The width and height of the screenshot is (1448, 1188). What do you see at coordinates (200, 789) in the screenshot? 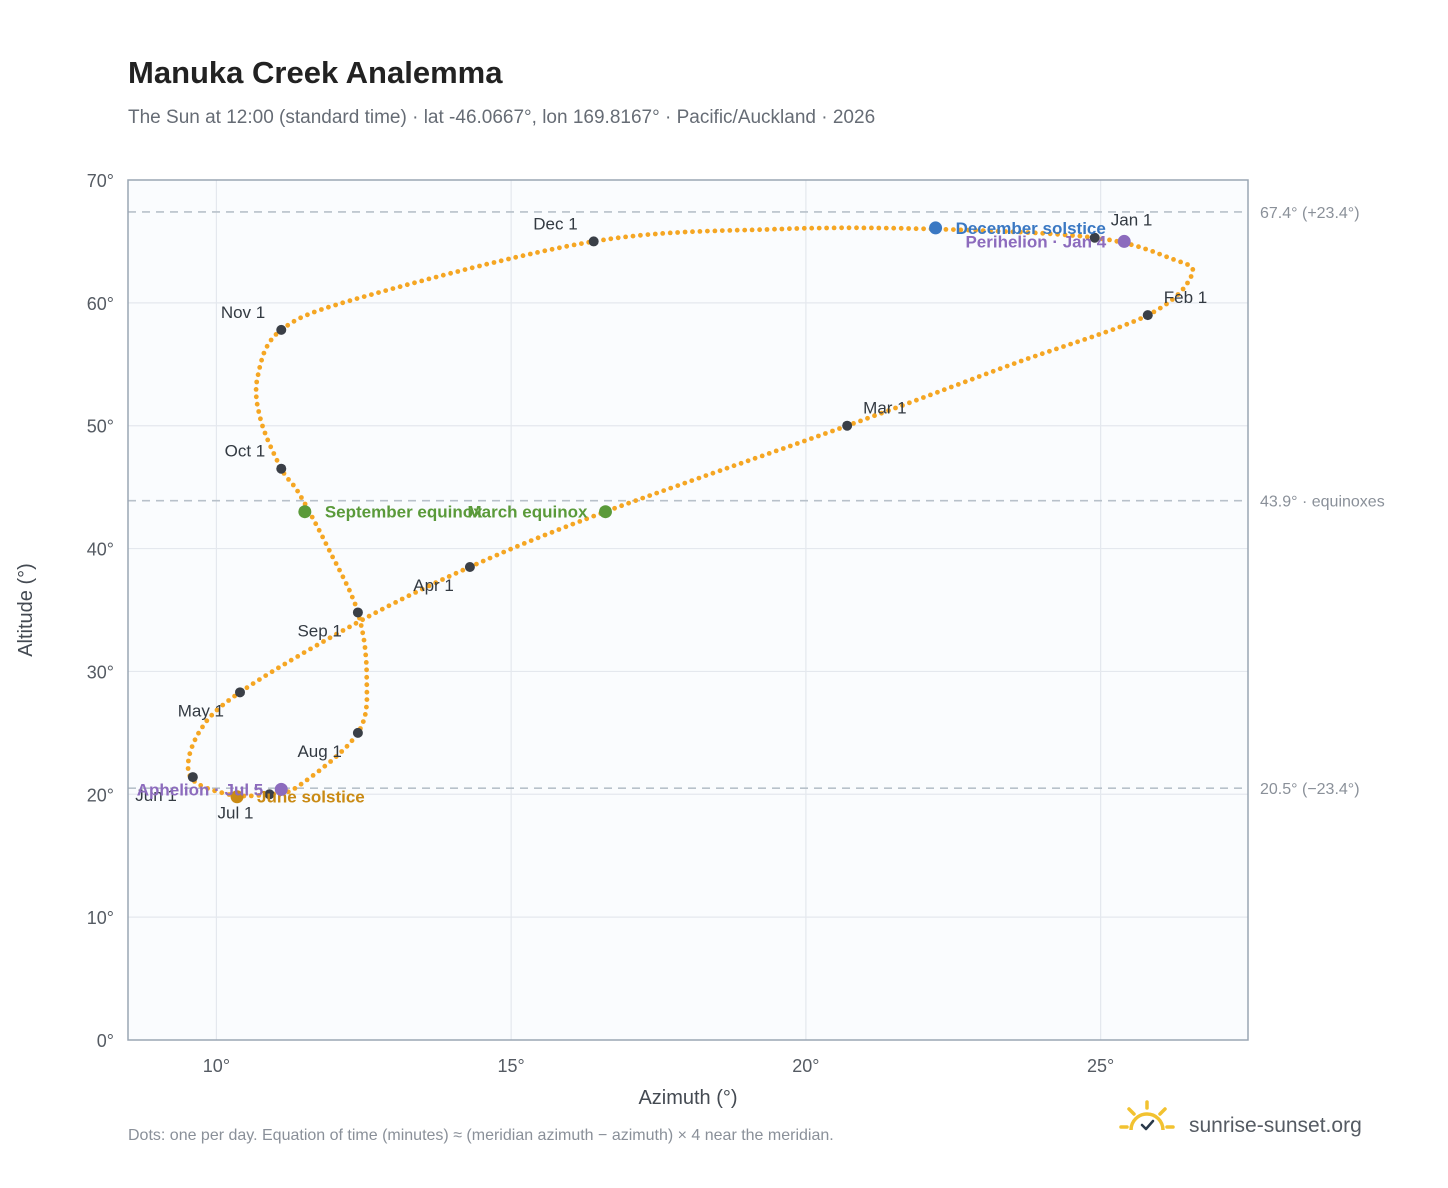
I see `event-label: Aphelion · Jul 5` at bounding box center [200, 789].